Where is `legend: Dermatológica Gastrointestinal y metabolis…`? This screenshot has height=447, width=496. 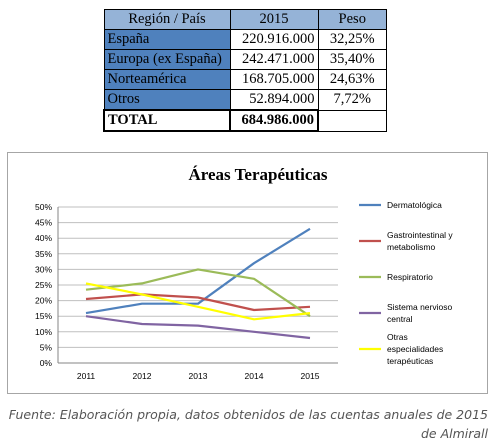 legend: Dermatológica Gastrointestinal y metabolis… is located at coordinates (406, 283).